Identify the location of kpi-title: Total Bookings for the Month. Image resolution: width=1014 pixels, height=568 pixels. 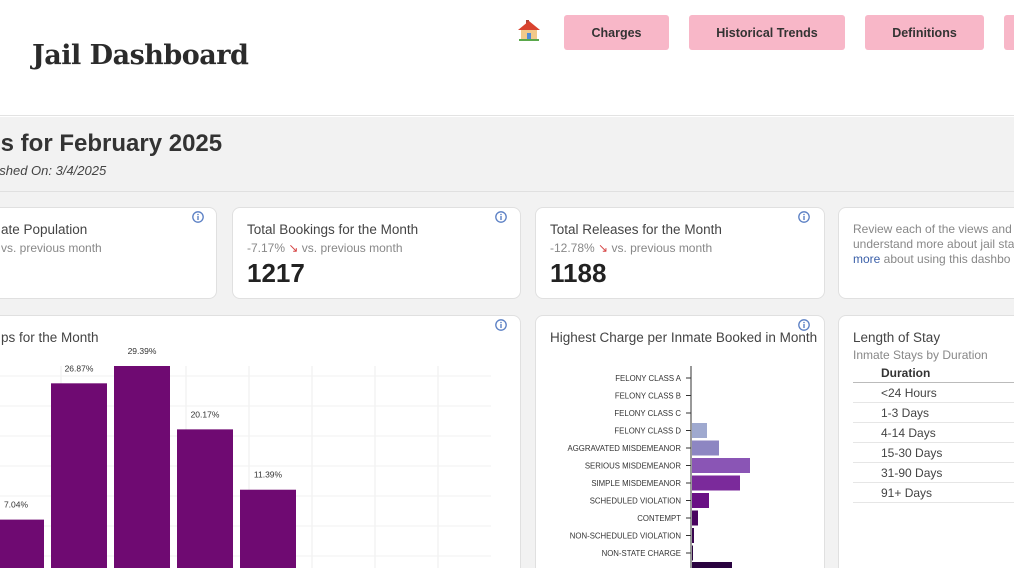
(333, 229).